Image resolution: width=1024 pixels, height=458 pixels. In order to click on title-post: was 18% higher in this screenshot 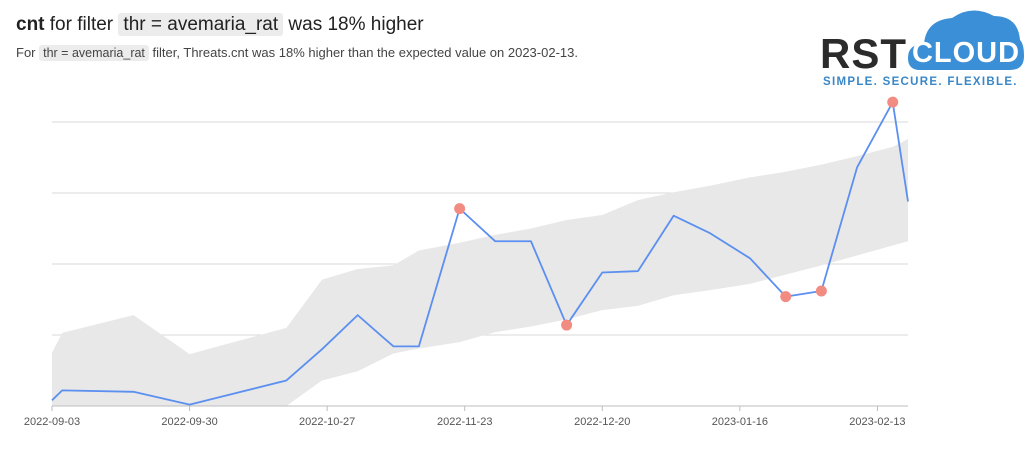, I will do `click(356, 24)`.